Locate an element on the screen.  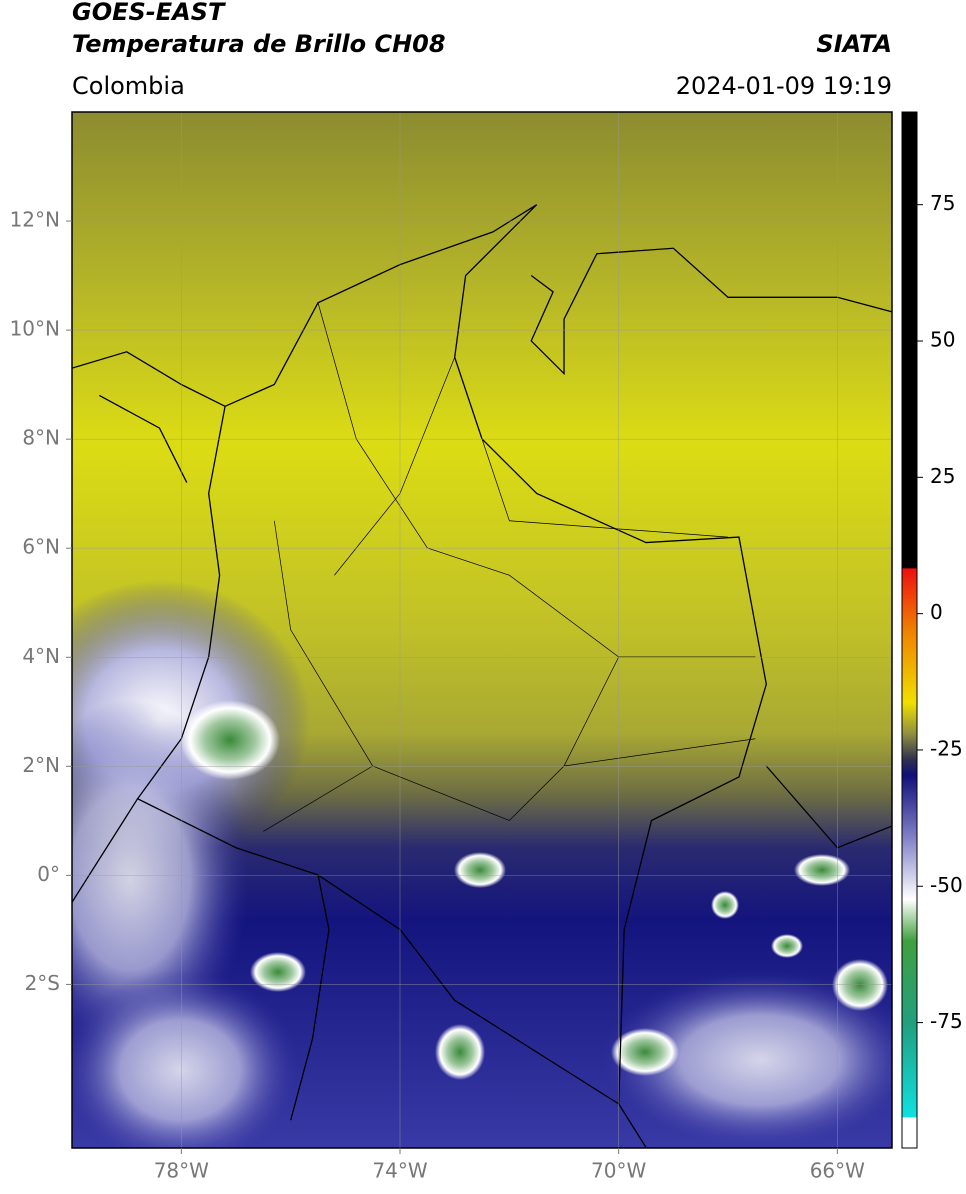
colorbar-tick-label: -75 is located at coordinates (946, 1021).